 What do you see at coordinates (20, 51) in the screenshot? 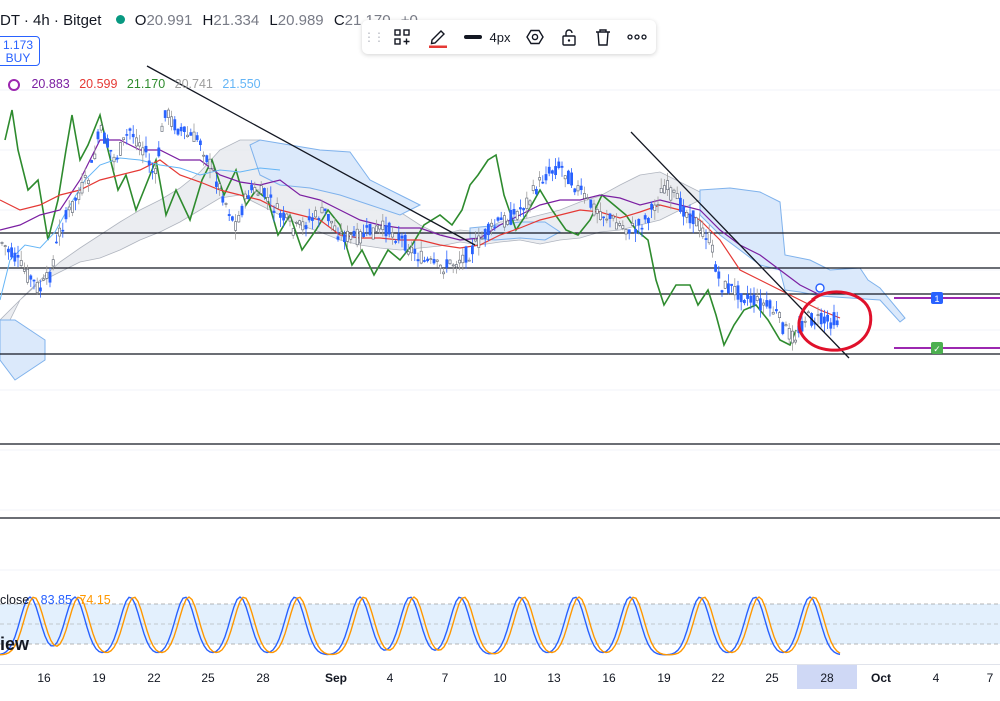
I see `buy-price-button: 1.173 BUY` at bounding box center [20, 51].